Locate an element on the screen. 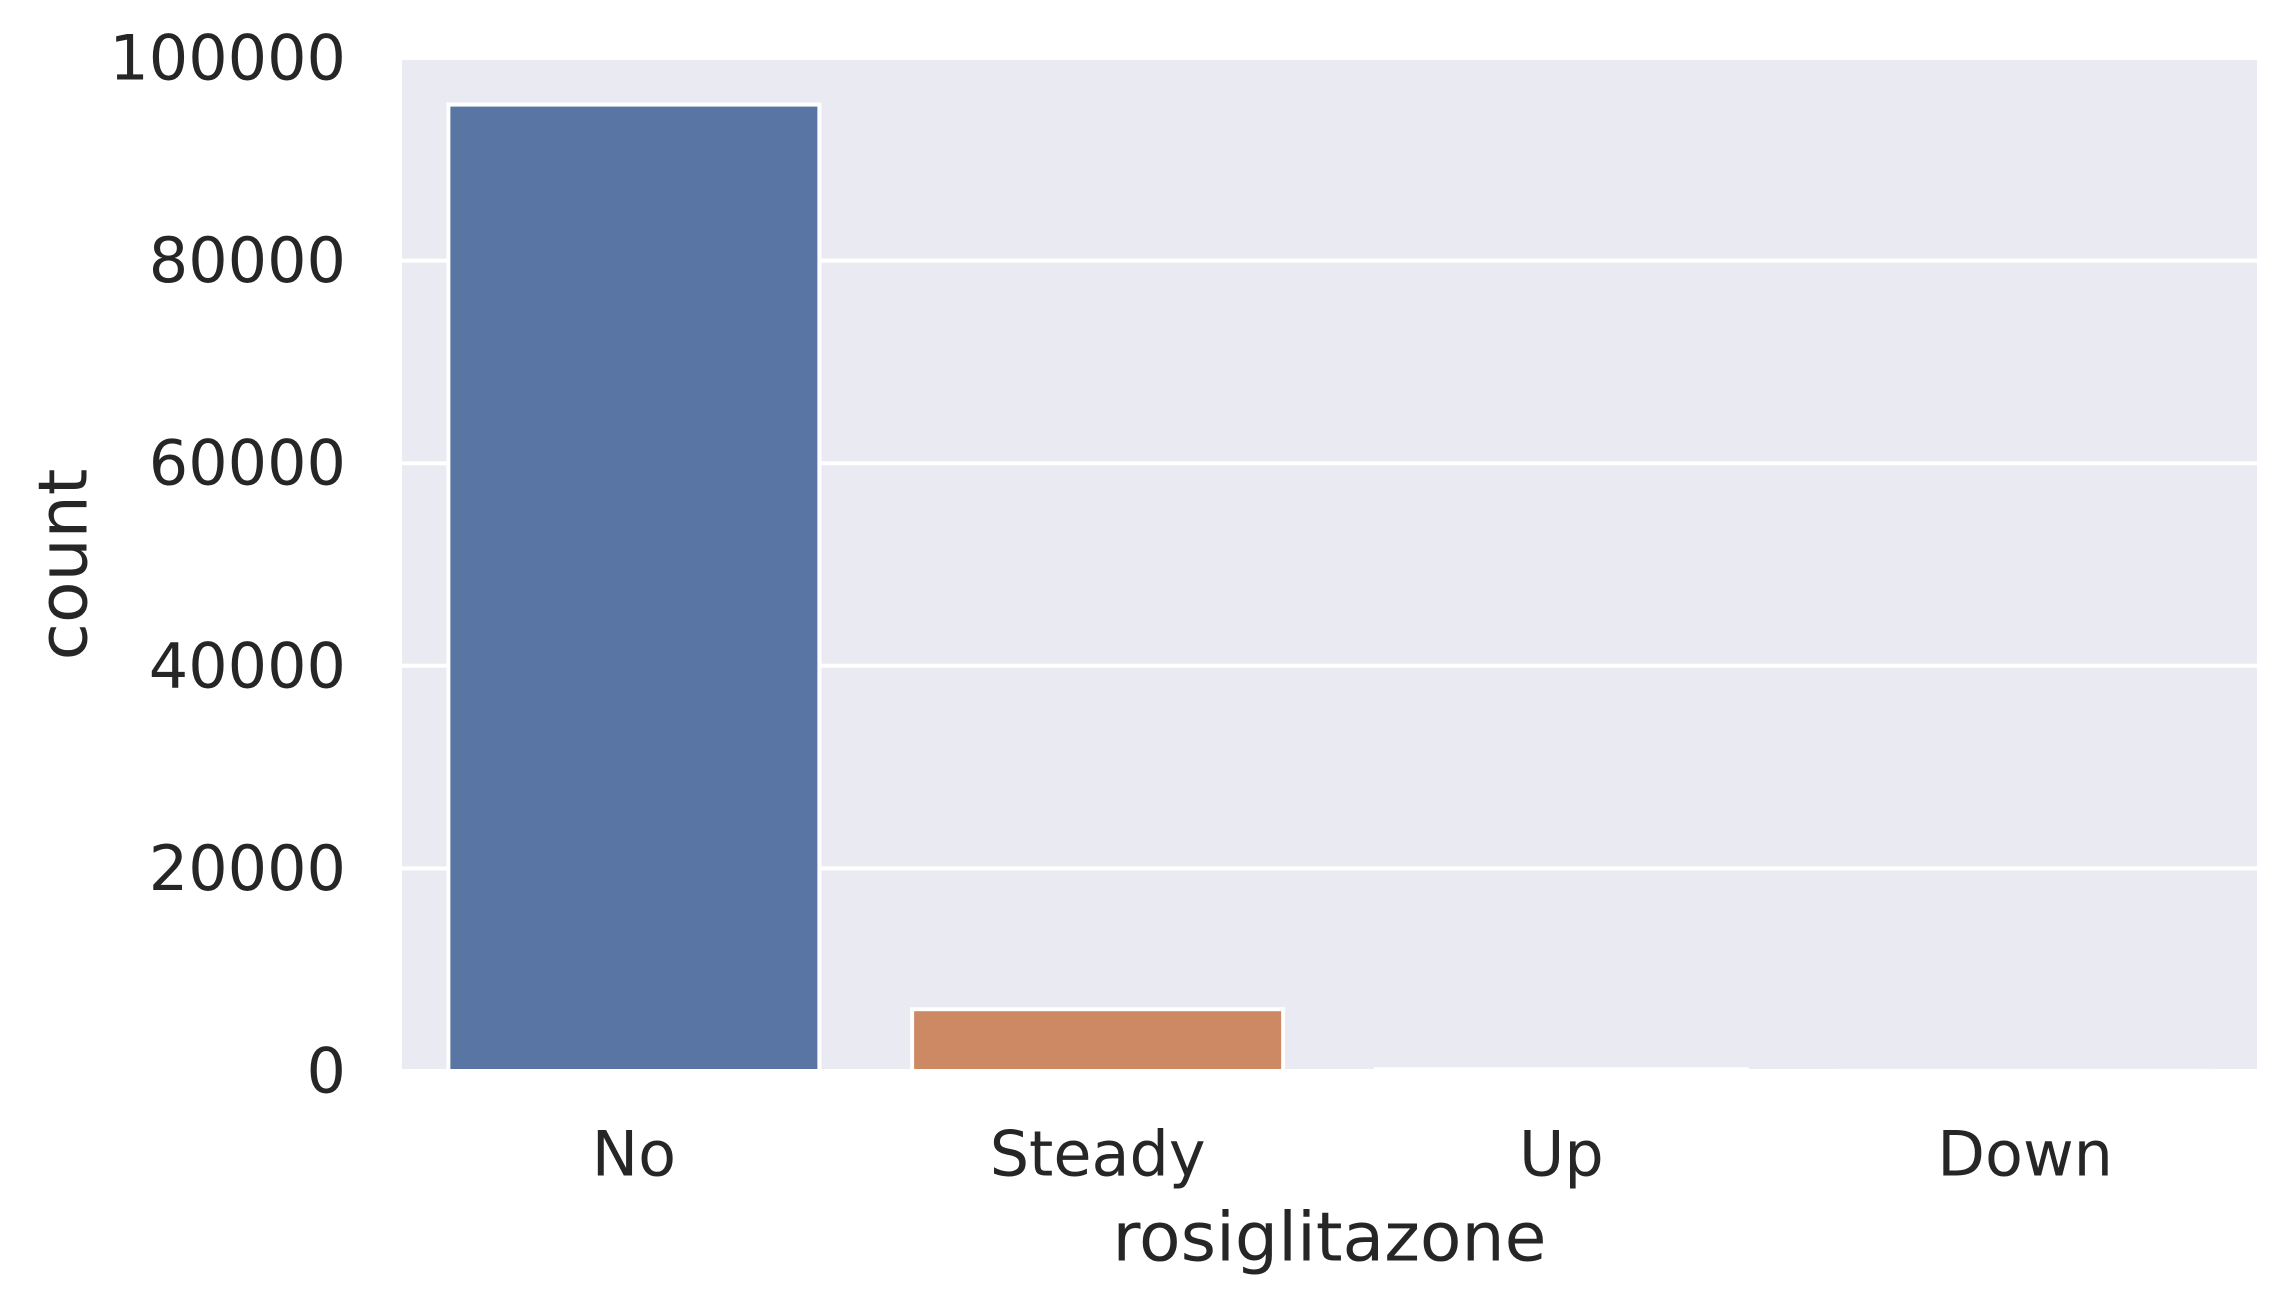 The height and width of the screenshot is (1311, 2287). x-tick-label: No is located at coordinates (634, 1154).